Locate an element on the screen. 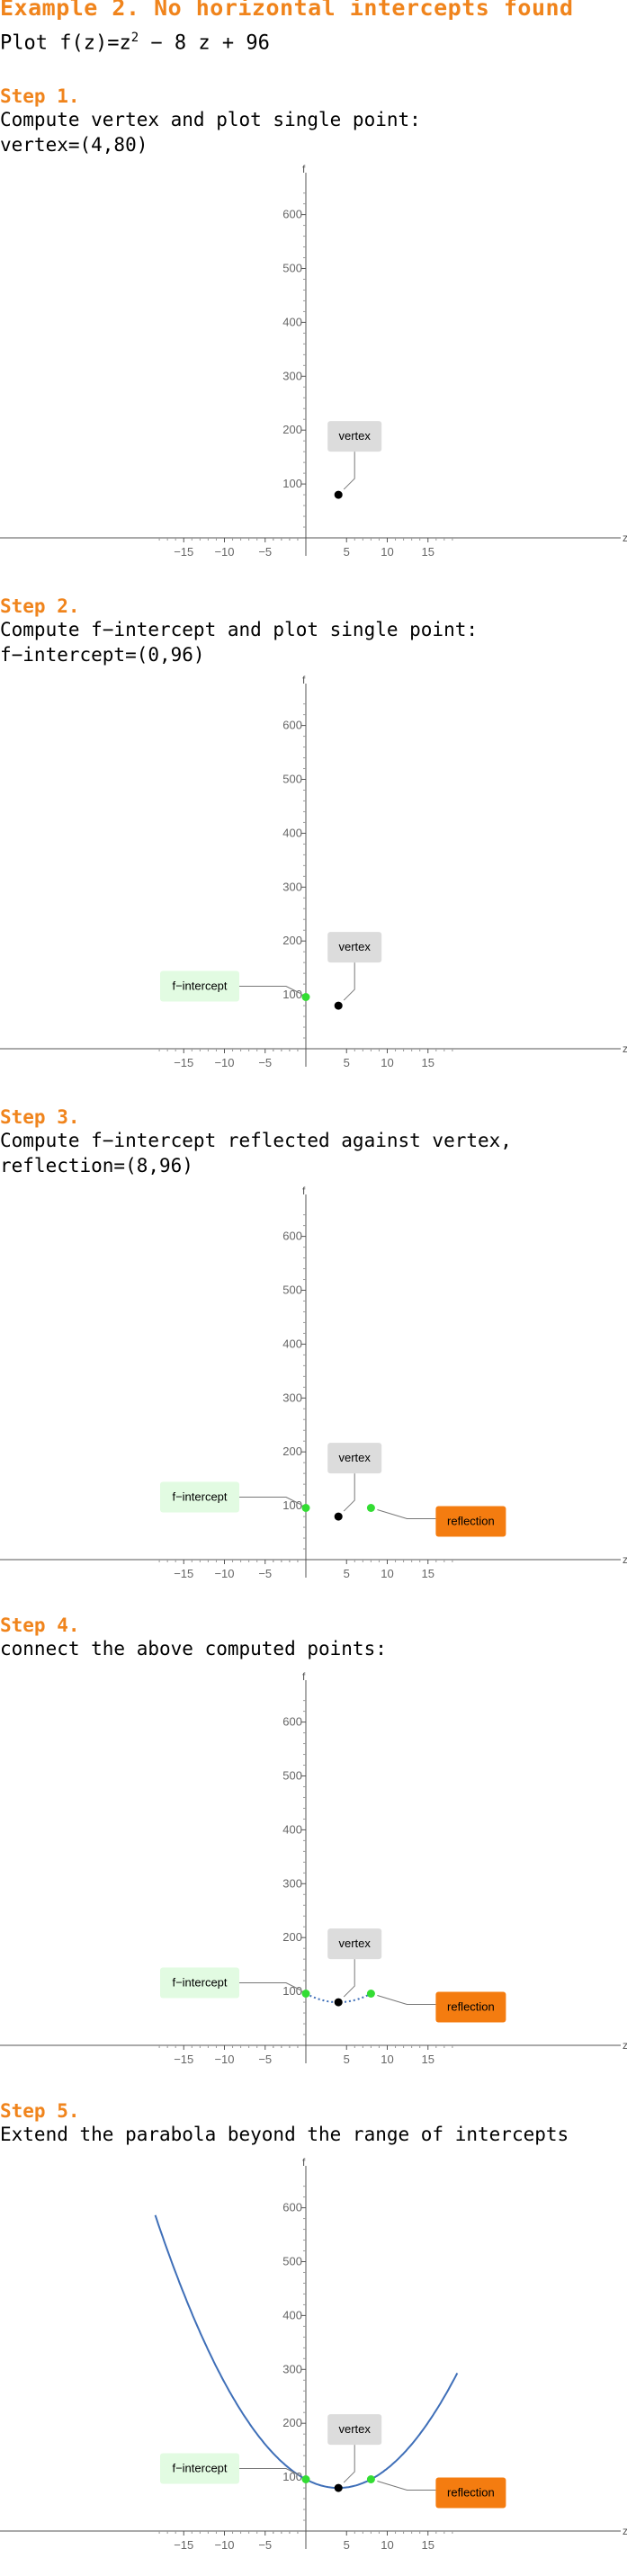  subtitle-arg: (z) is located at coordinates (89, 43).